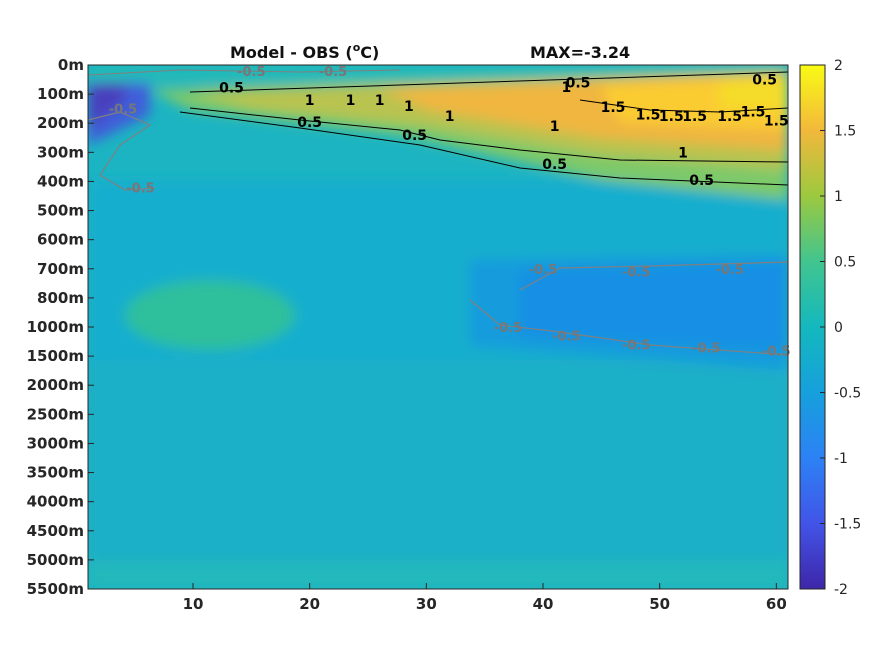 The width and height of the screenshot is (875, 656). Describe the element at coordinates (55, 560) in the screenshot. I see `y-tick-label: 5000m` at that location.